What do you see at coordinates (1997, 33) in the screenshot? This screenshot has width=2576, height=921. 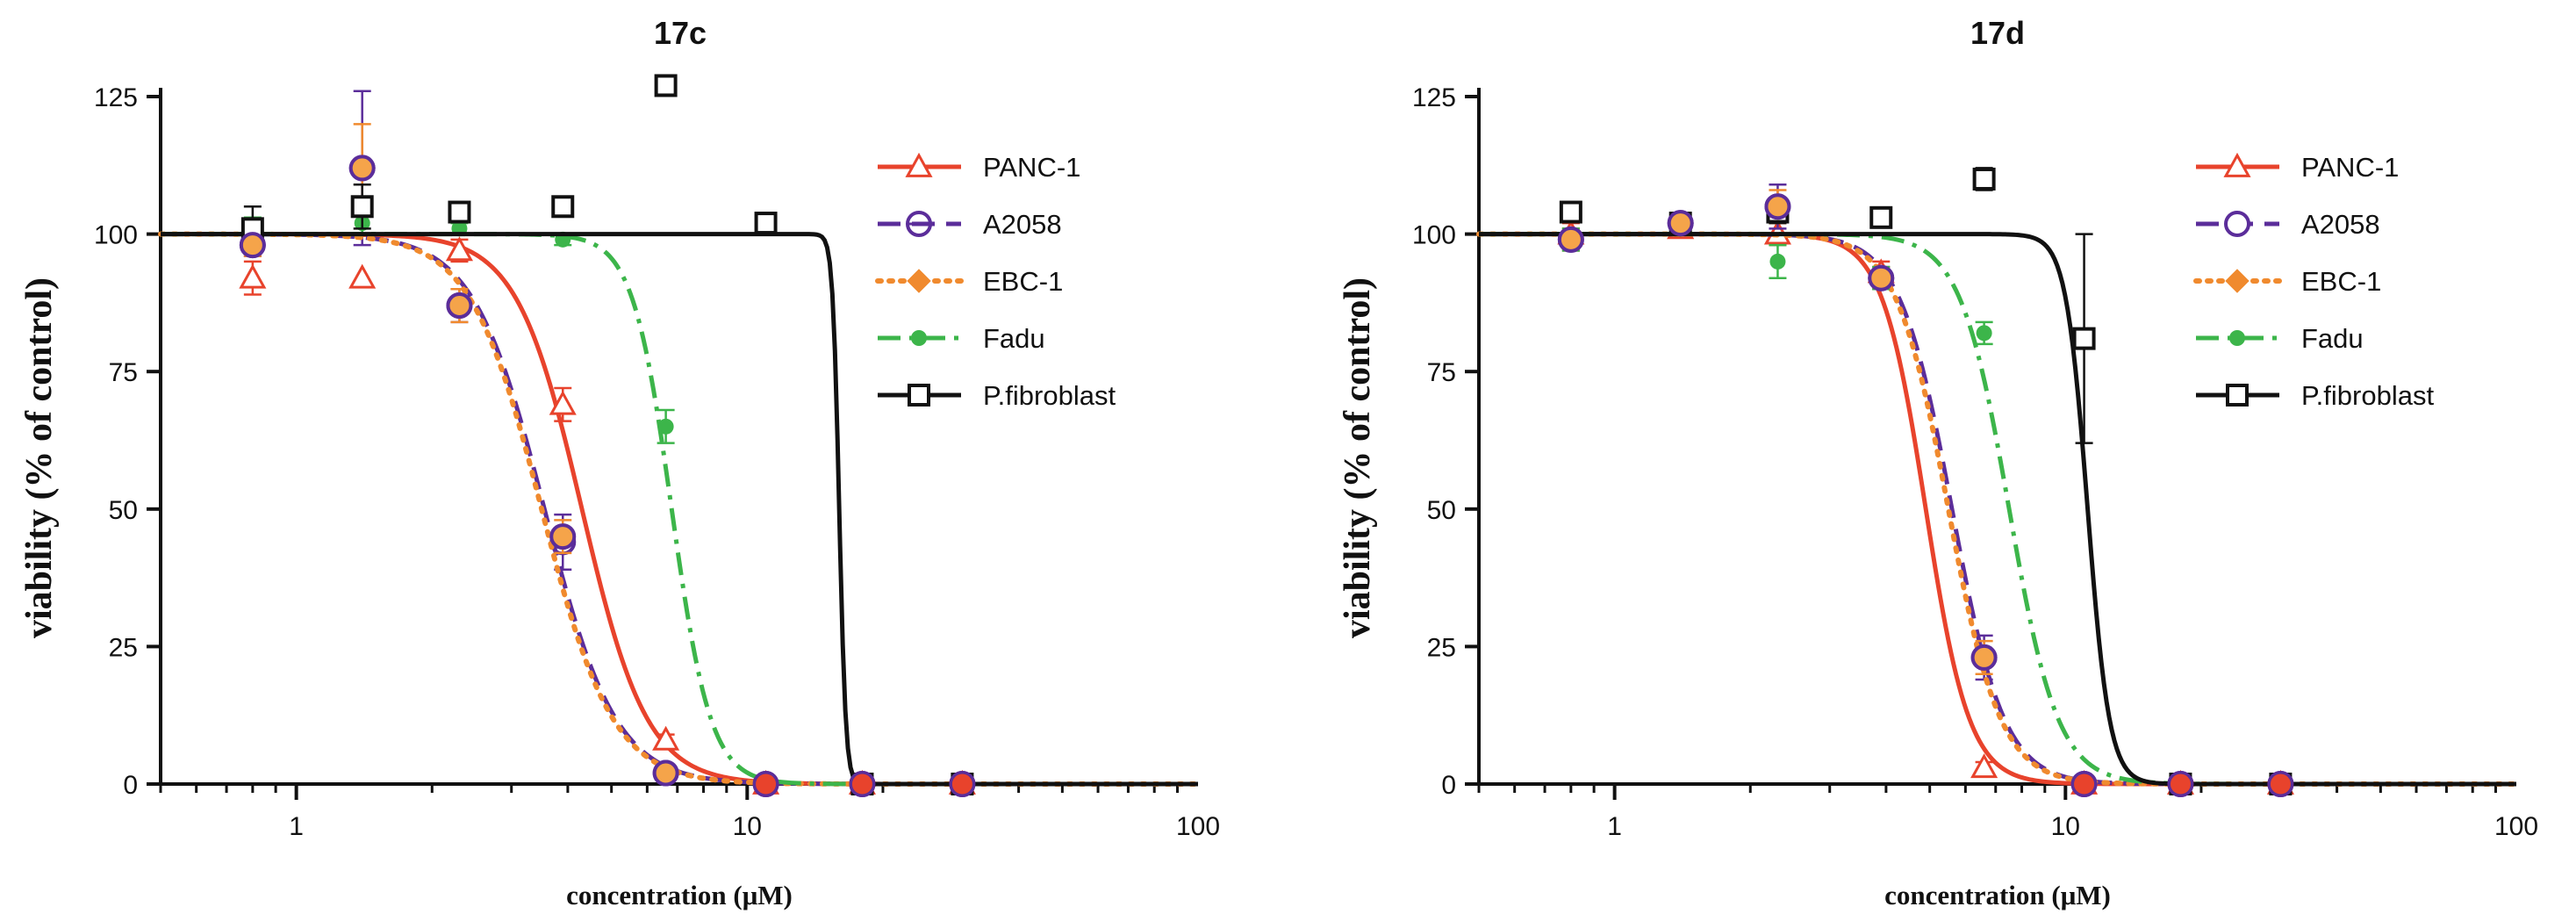 I see `chart-title: 17d` at bounding box center [1997, 33].